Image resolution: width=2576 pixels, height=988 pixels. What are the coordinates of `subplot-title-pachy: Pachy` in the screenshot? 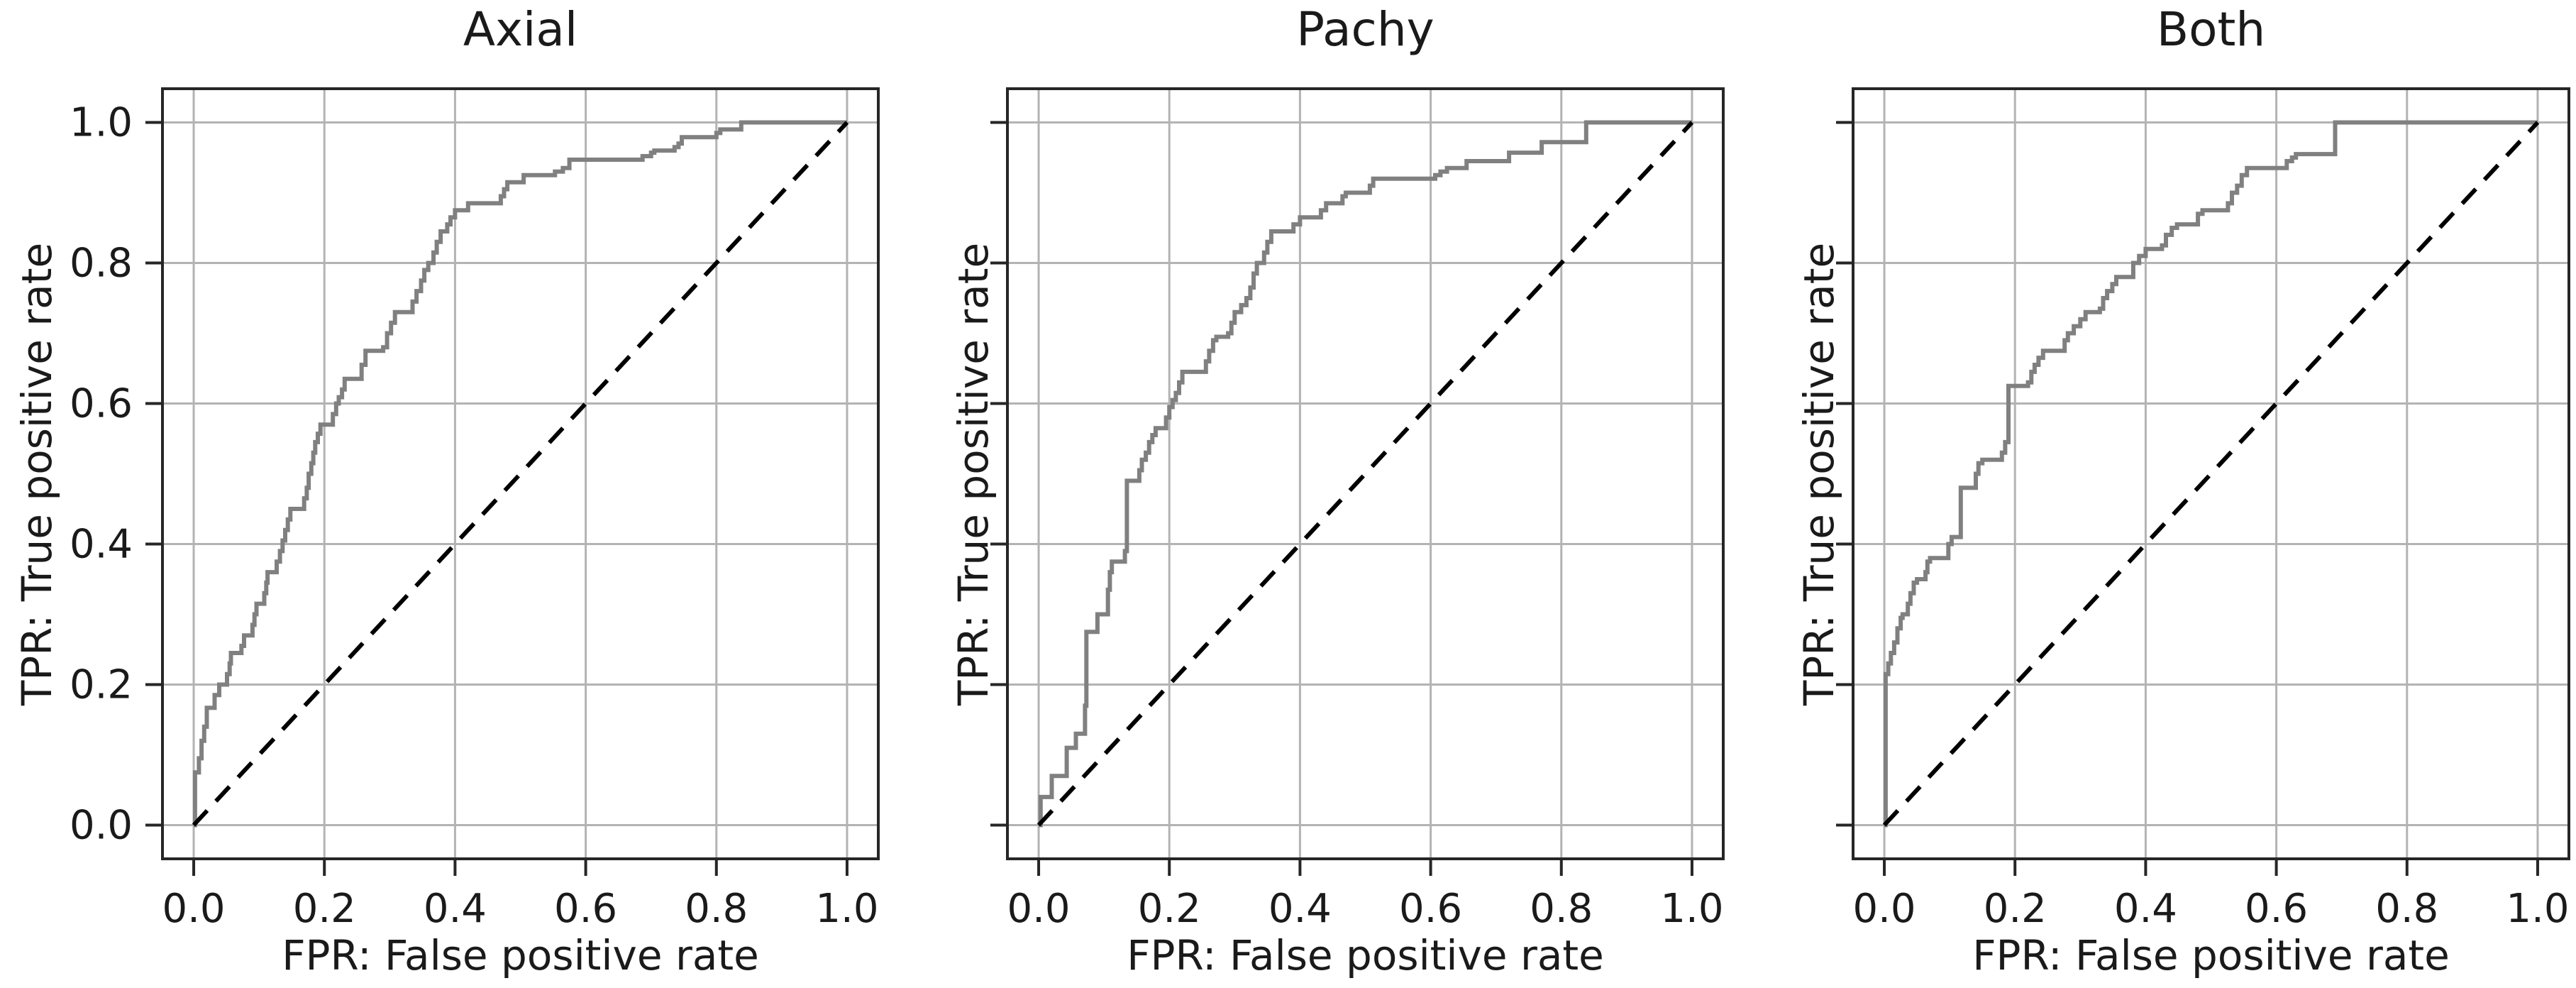 It's located at (1365, 29).